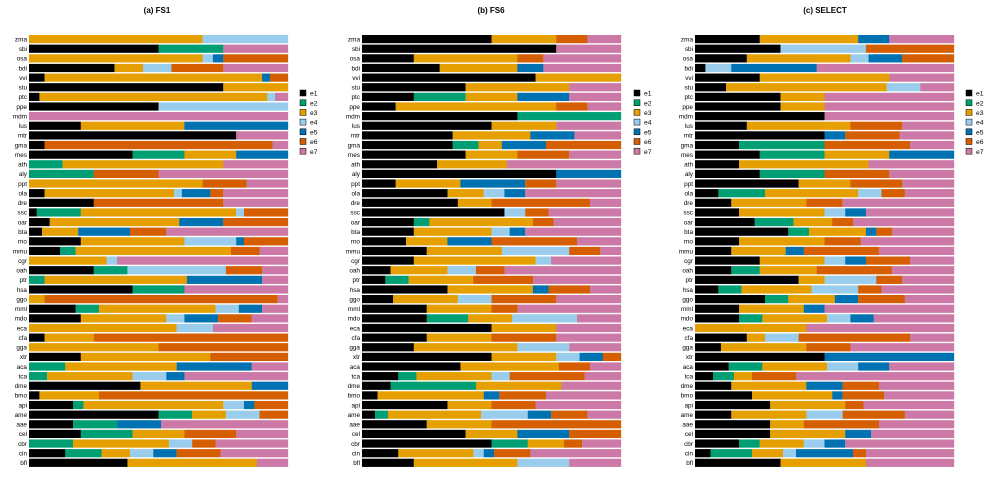 The height and width of the screenshot is (480, 1000). What do you see at coordinates (688, 184) in the screenshot?
I see `category-label-select: ppt` at bounding box center [688, 184].